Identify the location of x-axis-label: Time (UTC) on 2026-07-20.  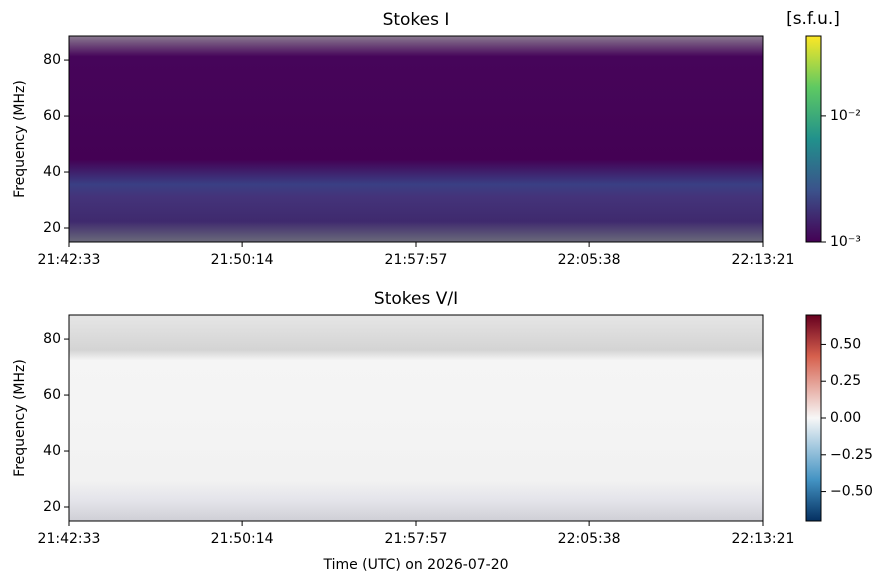
(415, 565).